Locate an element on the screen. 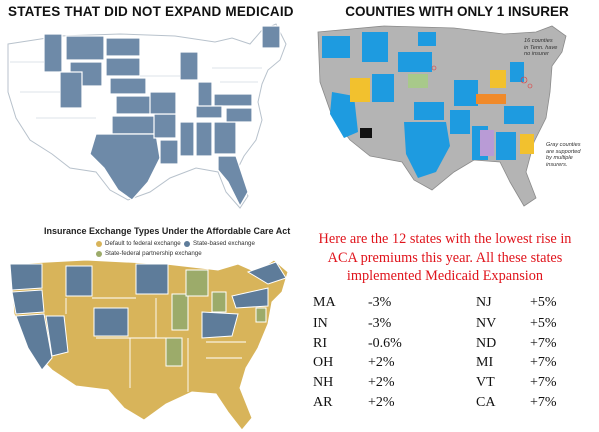  table-row: -0.6% is located at coordinates (385, 344).